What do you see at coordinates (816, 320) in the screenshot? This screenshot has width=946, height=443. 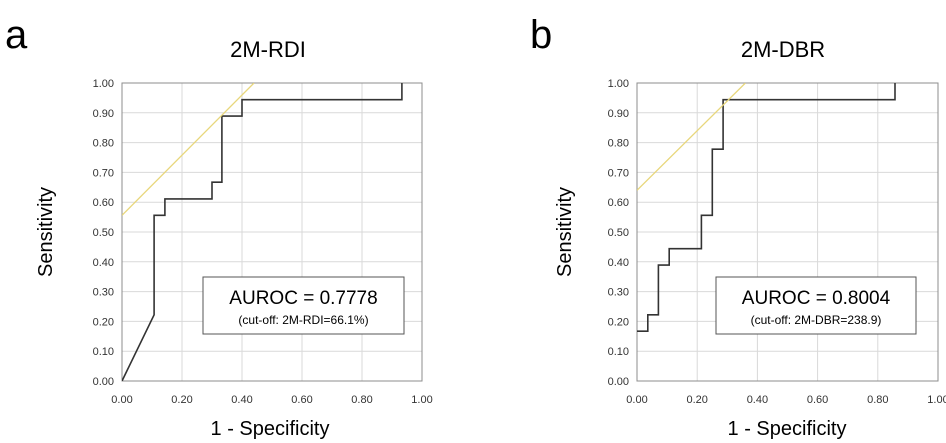 I see `cutoff-label: (cut-off: 2M-DBR=238.9)` at bounding box center [816, 320].